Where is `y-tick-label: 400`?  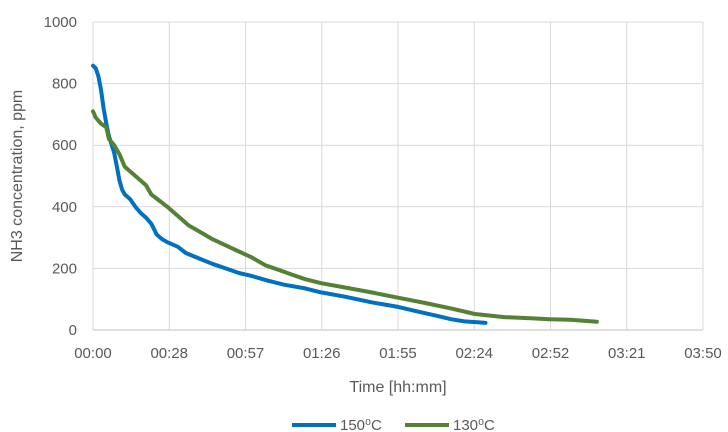
y-tick-label: 400 is located at coordinates (64, 207).